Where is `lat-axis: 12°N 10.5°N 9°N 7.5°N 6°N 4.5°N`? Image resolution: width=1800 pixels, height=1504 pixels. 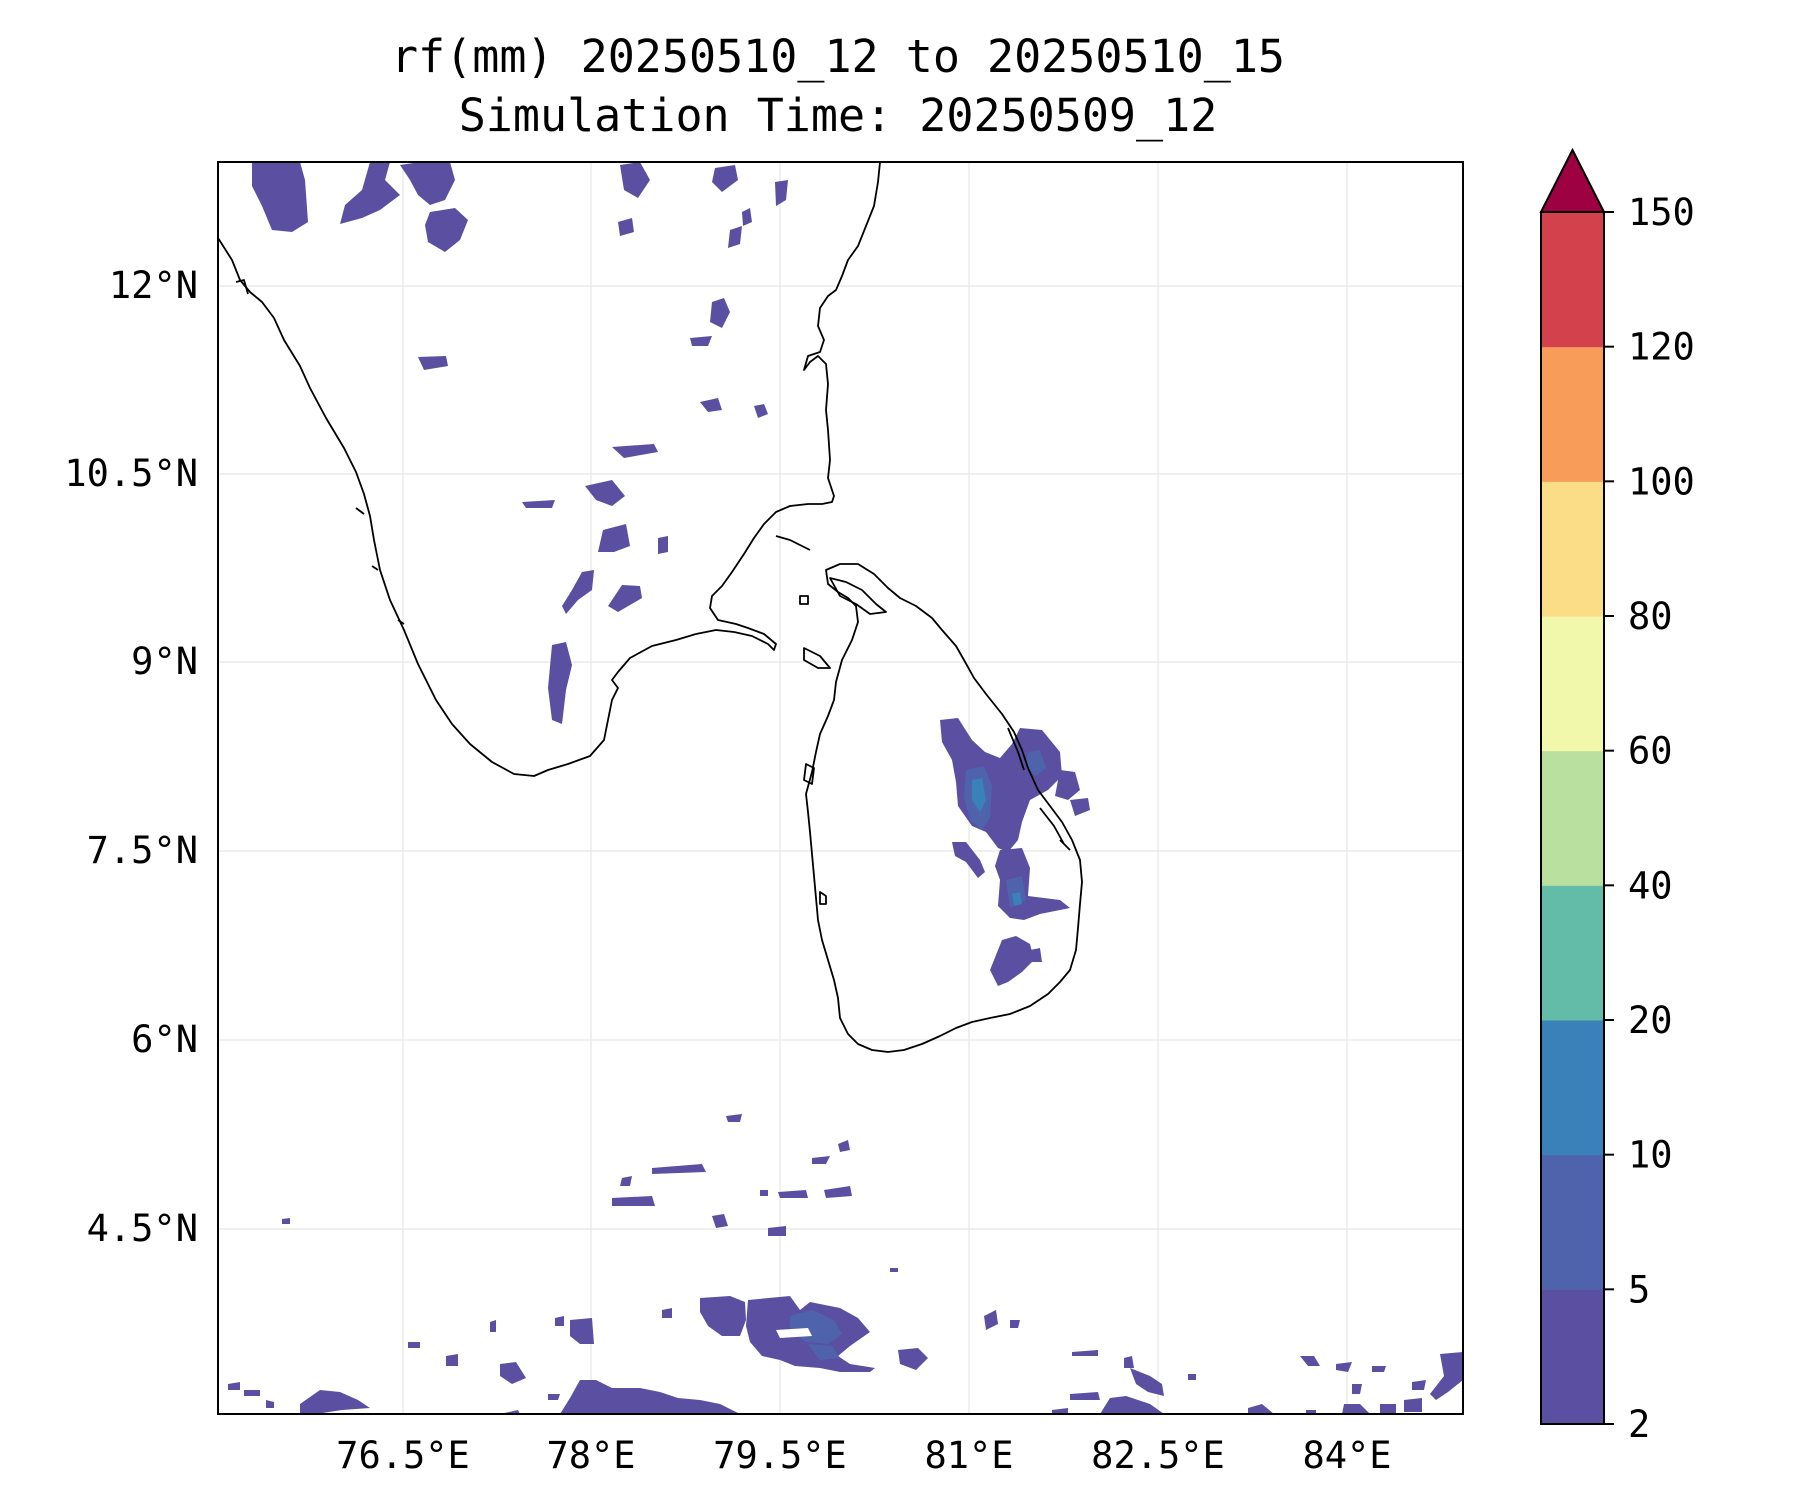
lat-axis: 12°N 10.5°N 9°N 7.5°N 6°N 4.5°N is located at coordinates (131, 757).